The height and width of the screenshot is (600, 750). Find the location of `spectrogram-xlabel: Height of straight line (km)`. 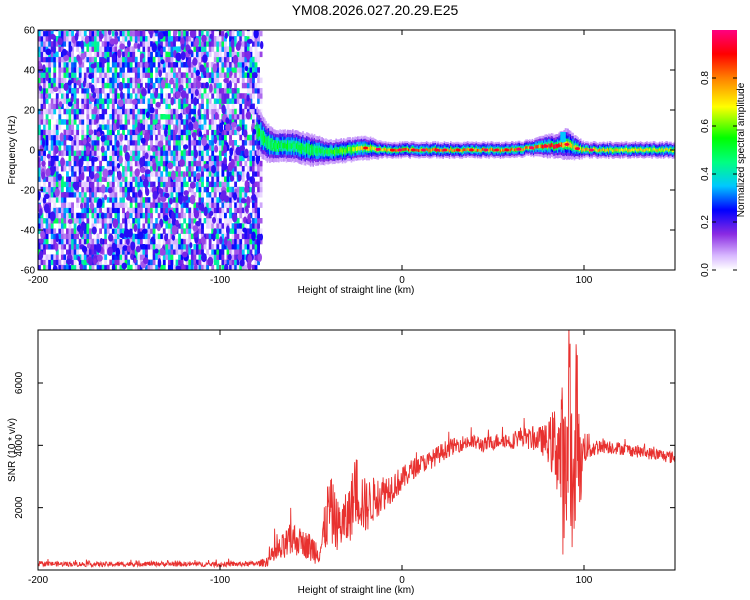

spectrogram-xlabel: Height of straight line (km) is located at coordinates (356, 290).